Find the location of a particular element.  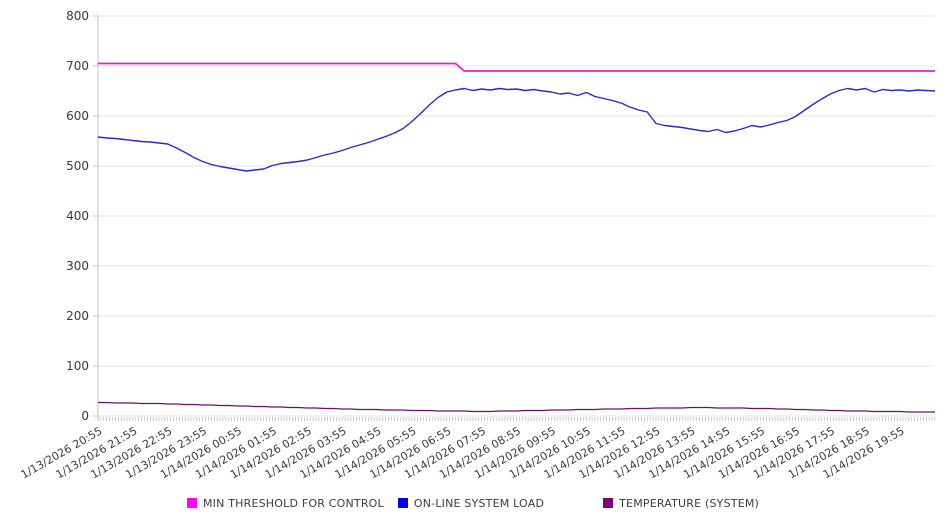

magenta-swatch-icon is located at coordinates (191, 503).